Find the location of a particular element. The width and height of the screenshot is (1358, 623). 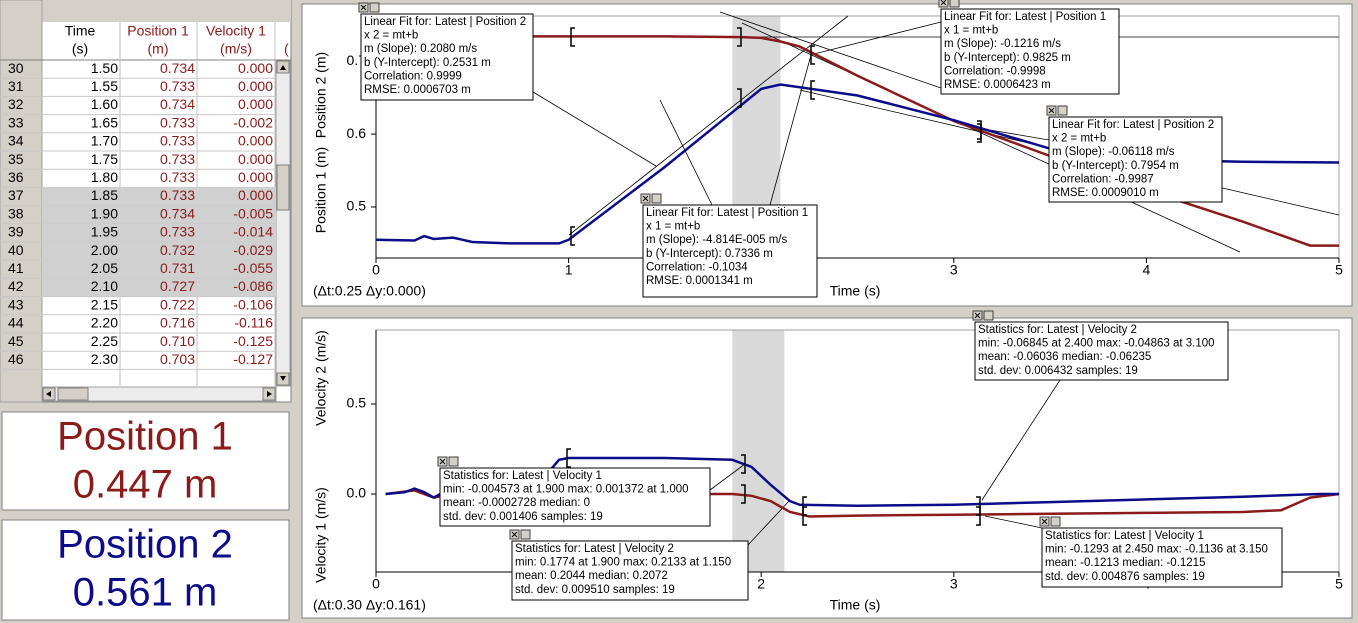

scroll-right-arrow is located at coordinates (269, 394).